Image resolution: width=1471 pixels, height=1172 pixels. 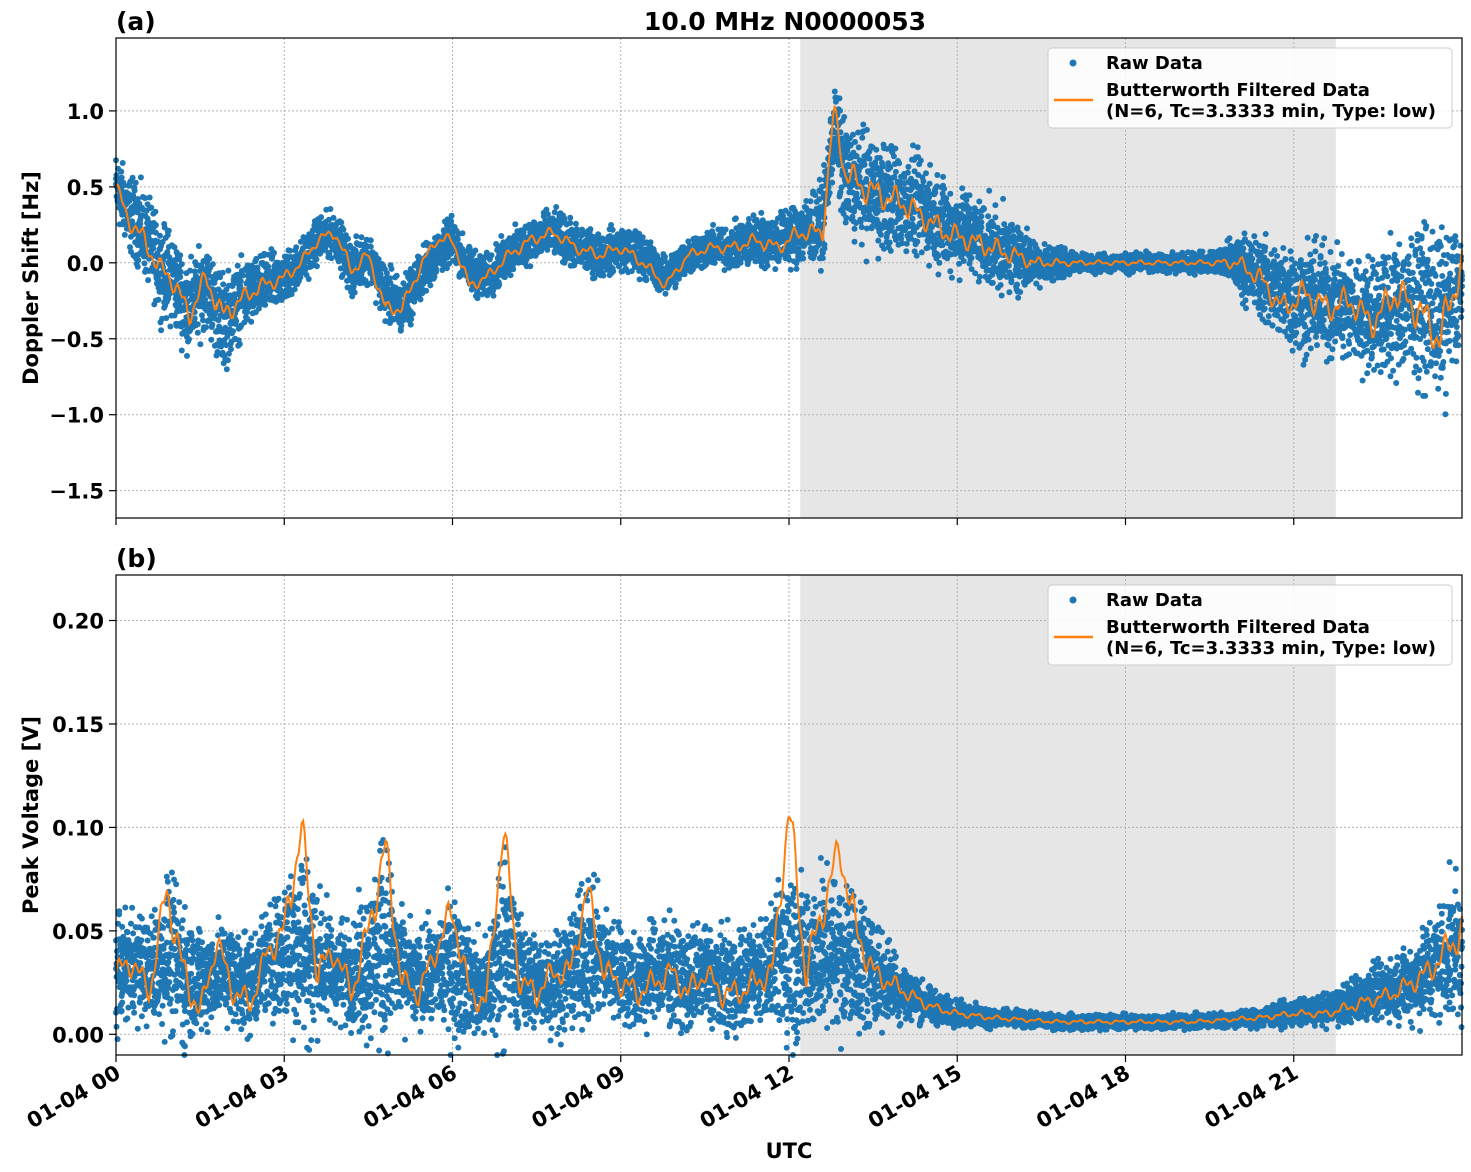 I want to click on figure-title: 10.0 MHz N0000053, so click(x=785, y=21).